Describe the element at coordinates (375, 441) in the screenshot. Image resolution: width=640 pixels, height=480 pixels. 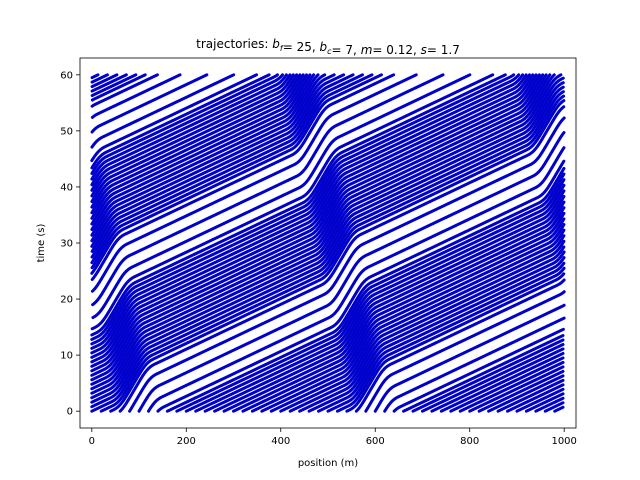
I see `x-tick-label: 600` at that location.